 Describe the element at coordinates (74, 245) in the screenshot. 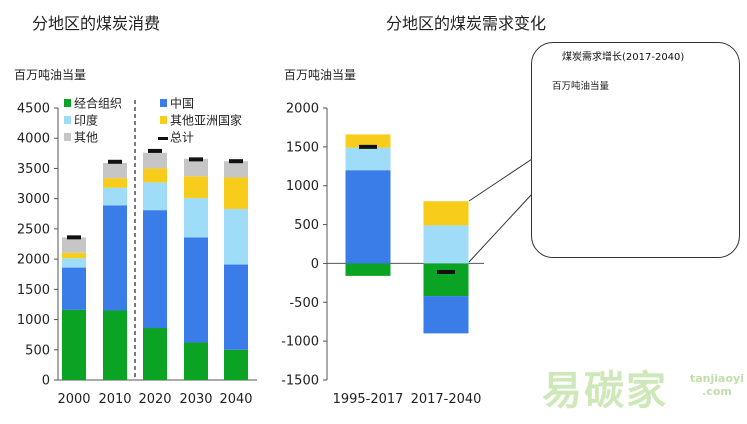

I see `left-bar-其他-2000` at that location.